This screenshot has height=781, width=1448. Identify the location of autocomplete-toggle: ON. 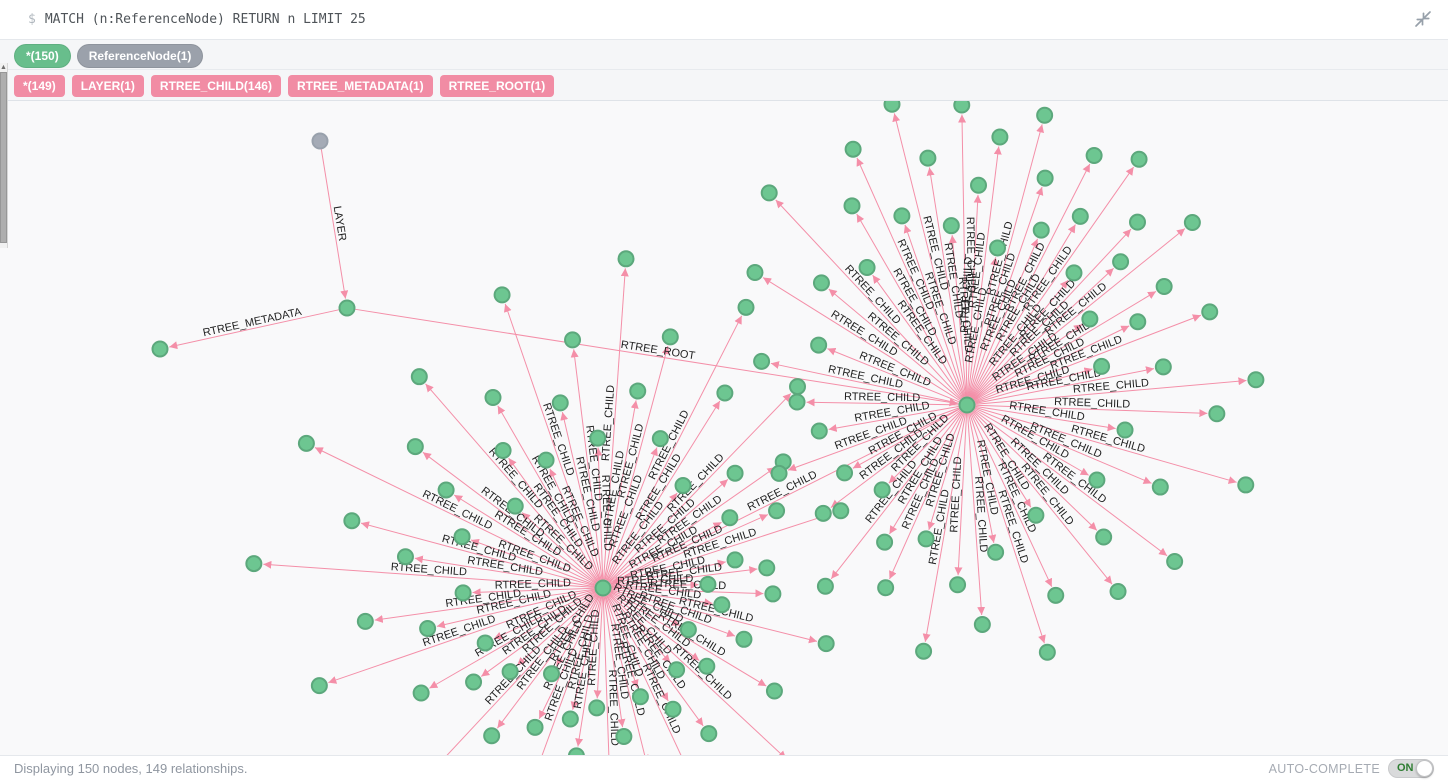
(1411, 768).